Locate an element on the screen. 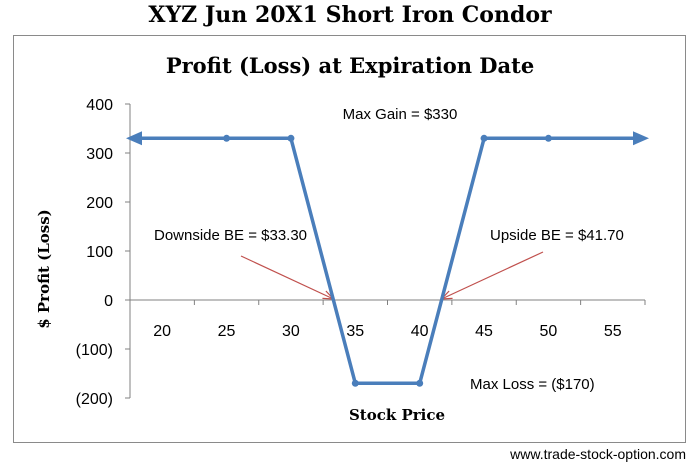 This screenshot has height=468, width=700. y-tick-label: 100 is located at coordinates (99, 252).